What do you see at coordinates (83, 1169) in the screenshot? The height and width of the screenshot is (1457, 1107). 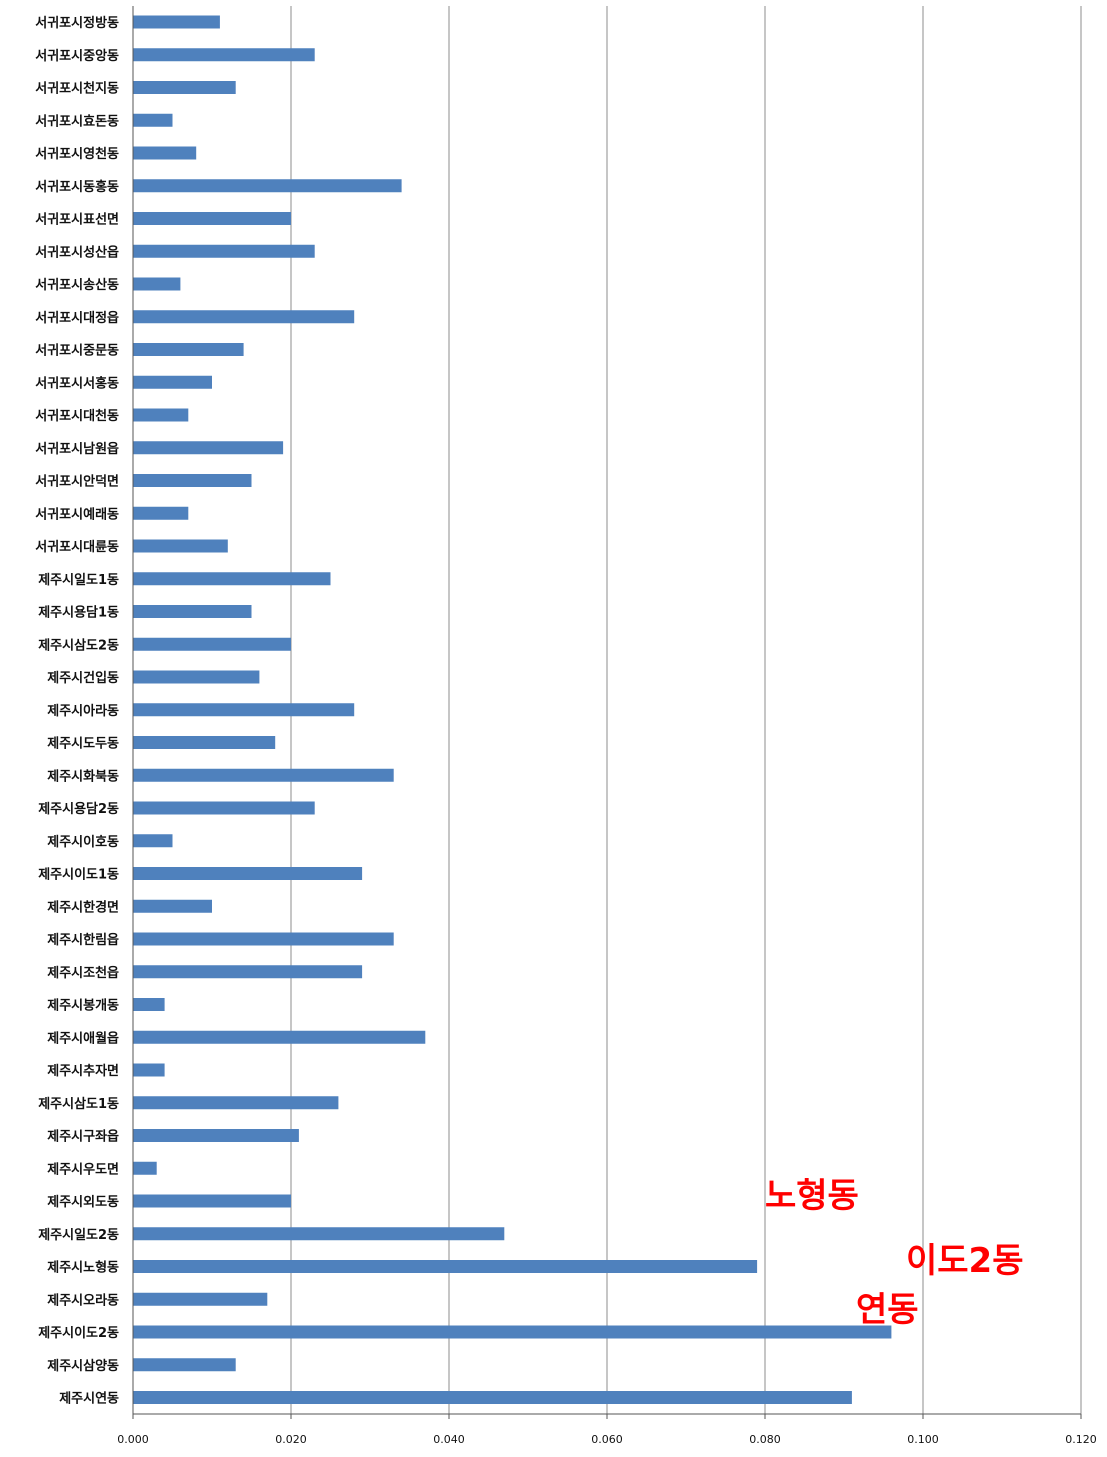 I see `category-label: 제주시우도면` at bounding box center [83, 1169].